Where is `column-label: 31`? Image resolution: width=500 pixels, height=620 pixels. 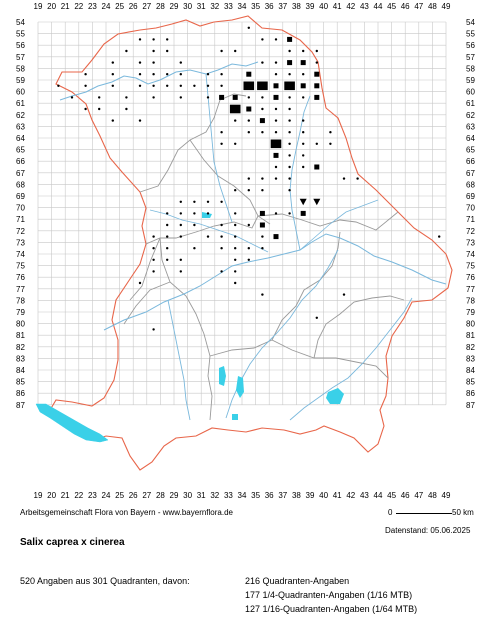
column-label: 31 is located at coordinates (201, 6).